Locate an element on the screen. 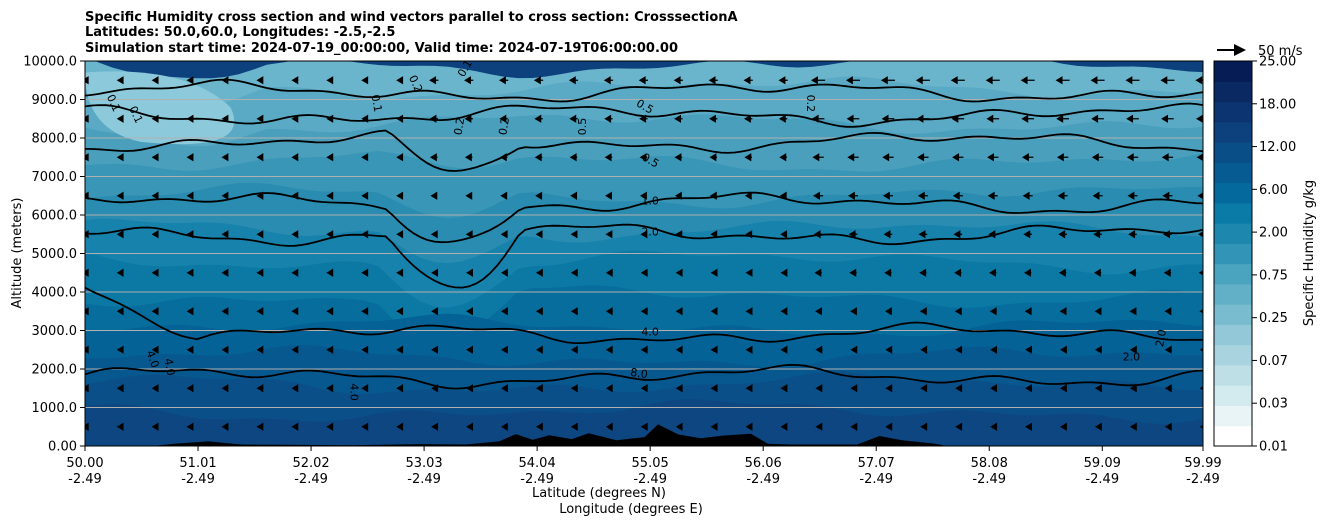 This screenshot has height=526, width=1326. contour-label: 0.1 is located at coordinates (377, 103).